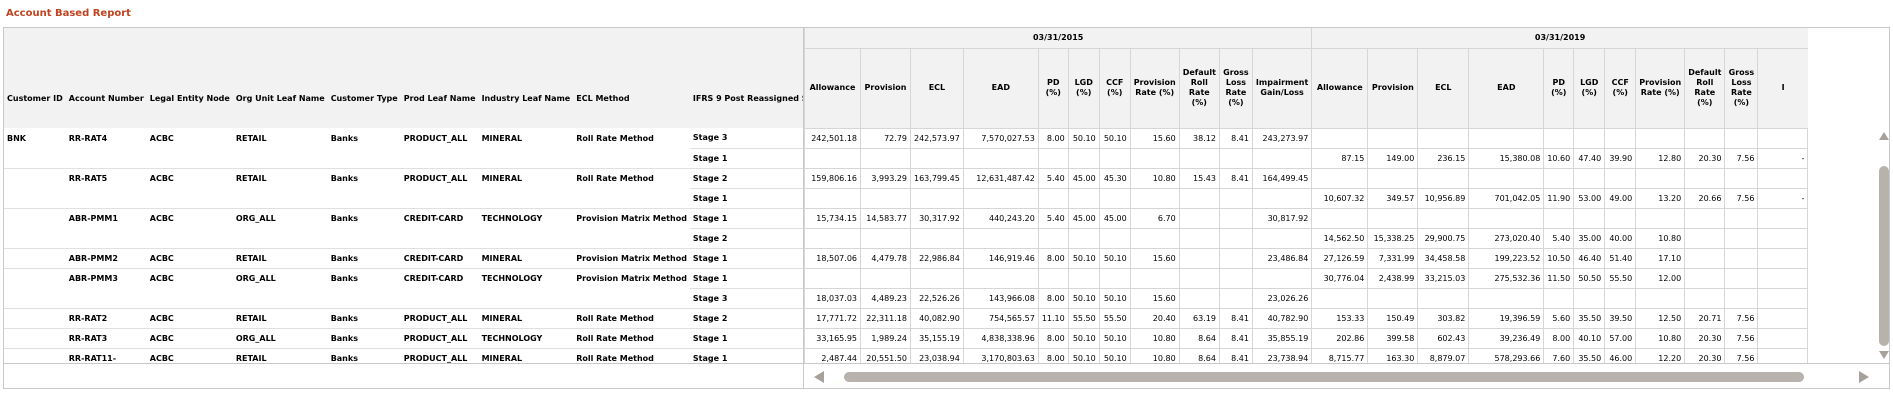 This screenshot has height=408, width=1893. I want to click on metric-cell: 8.00, so click(1559, 338).